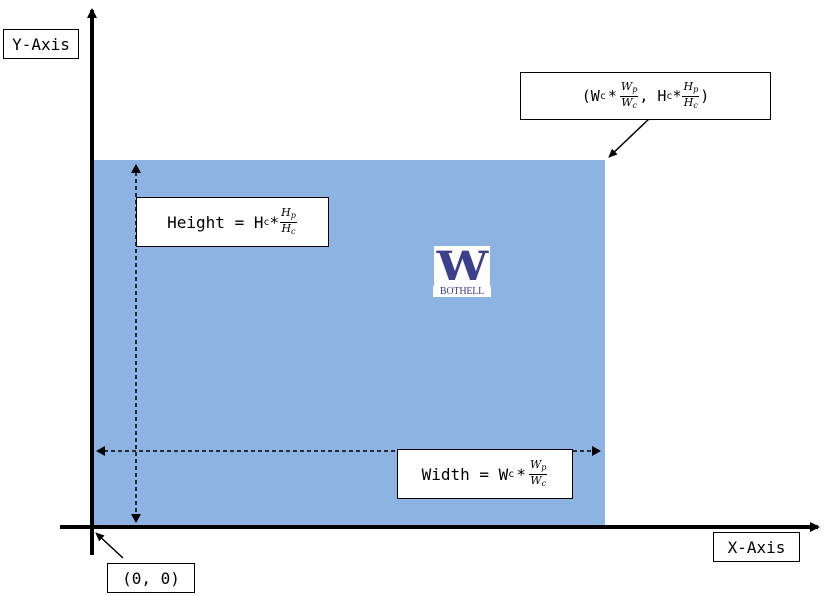 The width and height of the screenshot is (825, 596). Describe the element at coordinates (688, 86) in the screenshot. I see `corner-hp-num: H` at that location.